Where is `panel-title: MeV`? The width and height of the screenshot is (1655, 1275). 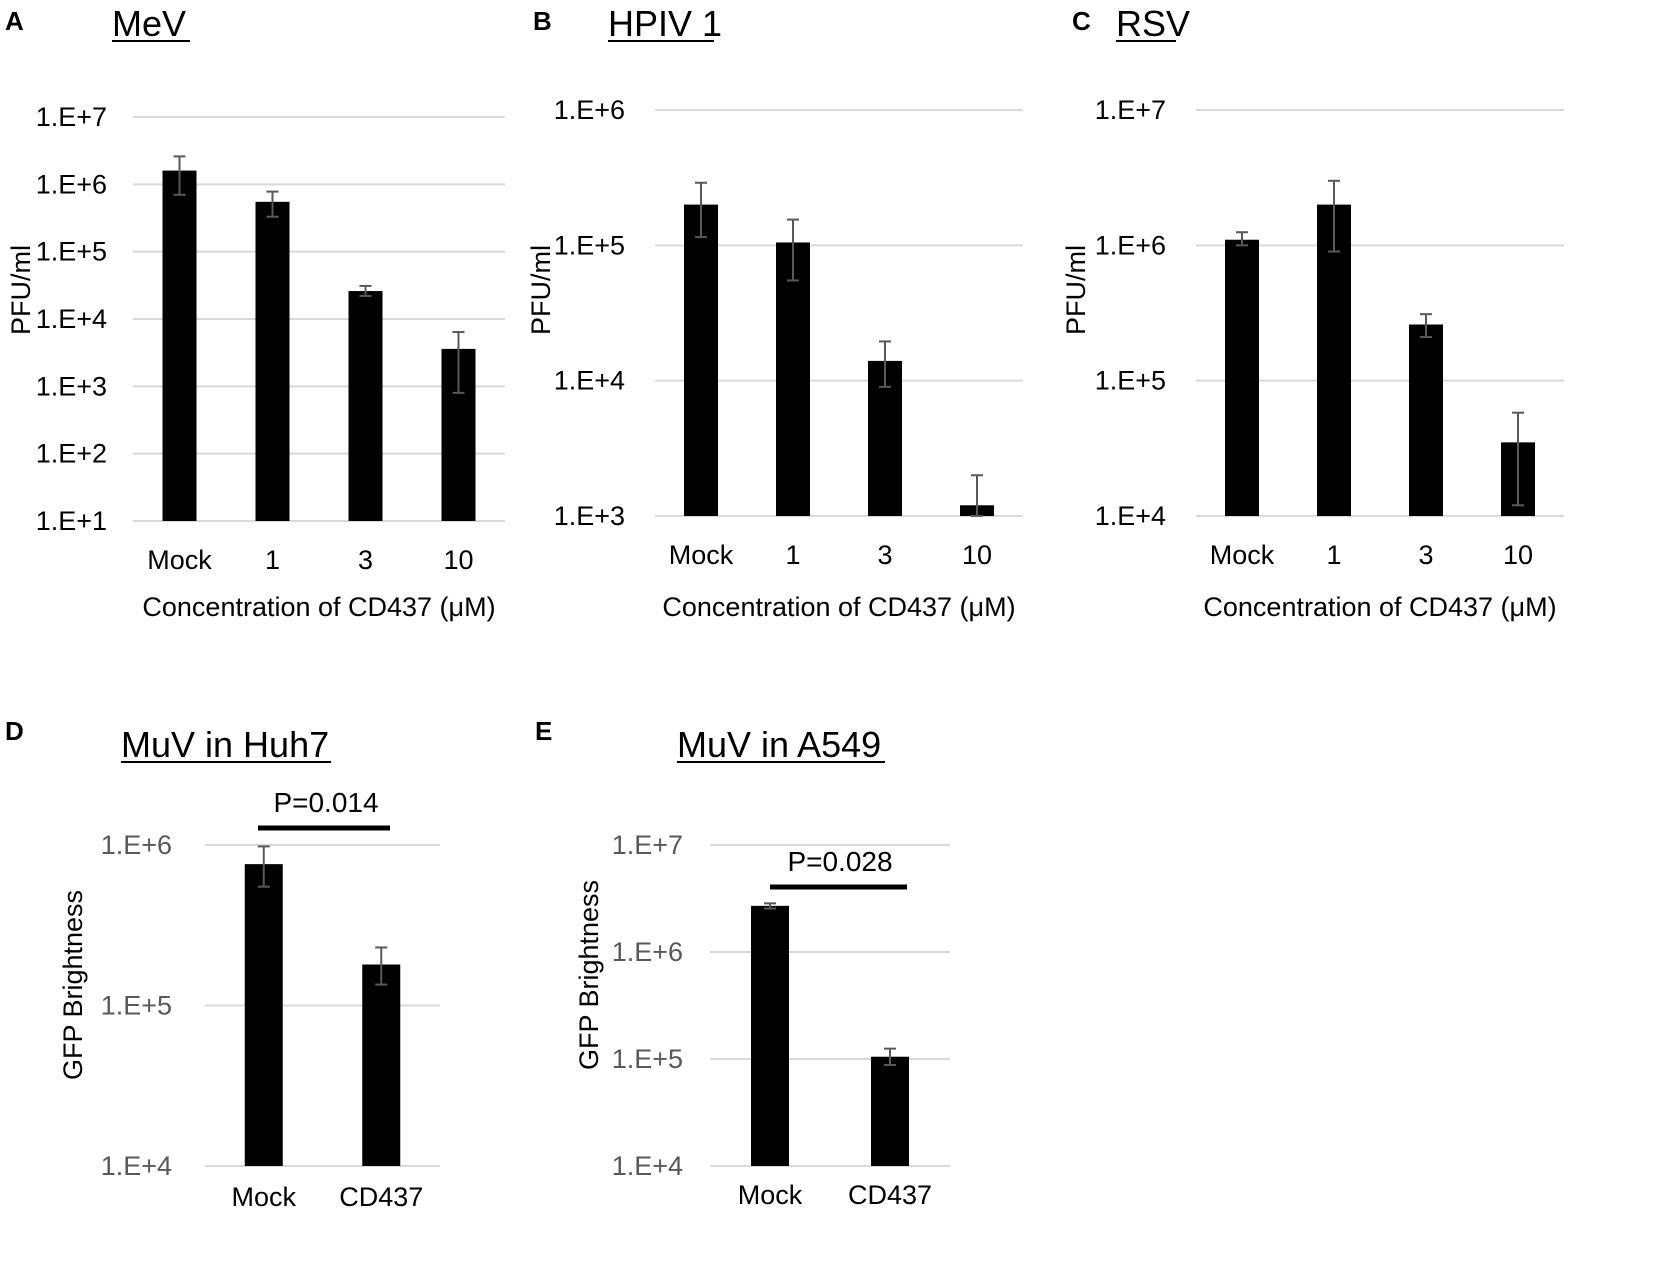
panel-title: MeV is located at coordinates (149, 23).